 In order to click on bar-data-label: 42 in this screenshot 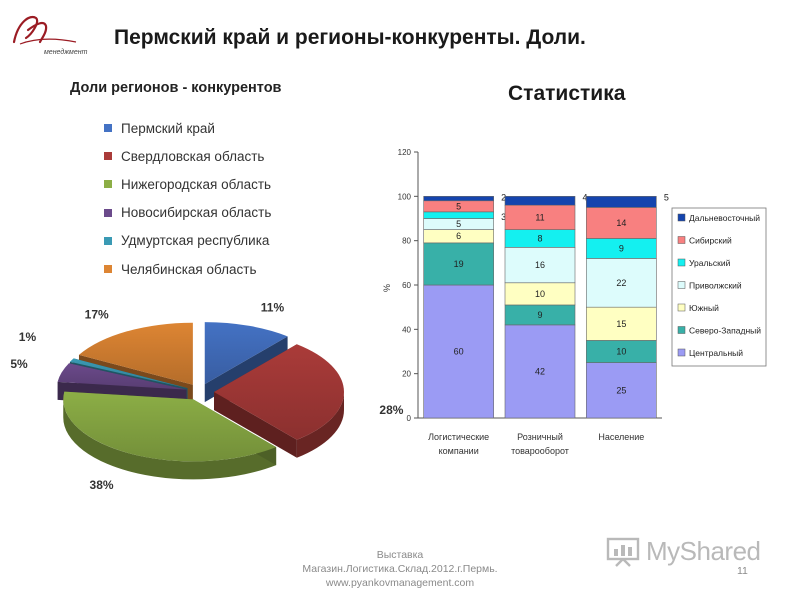, I will do `click(540, 371)`.